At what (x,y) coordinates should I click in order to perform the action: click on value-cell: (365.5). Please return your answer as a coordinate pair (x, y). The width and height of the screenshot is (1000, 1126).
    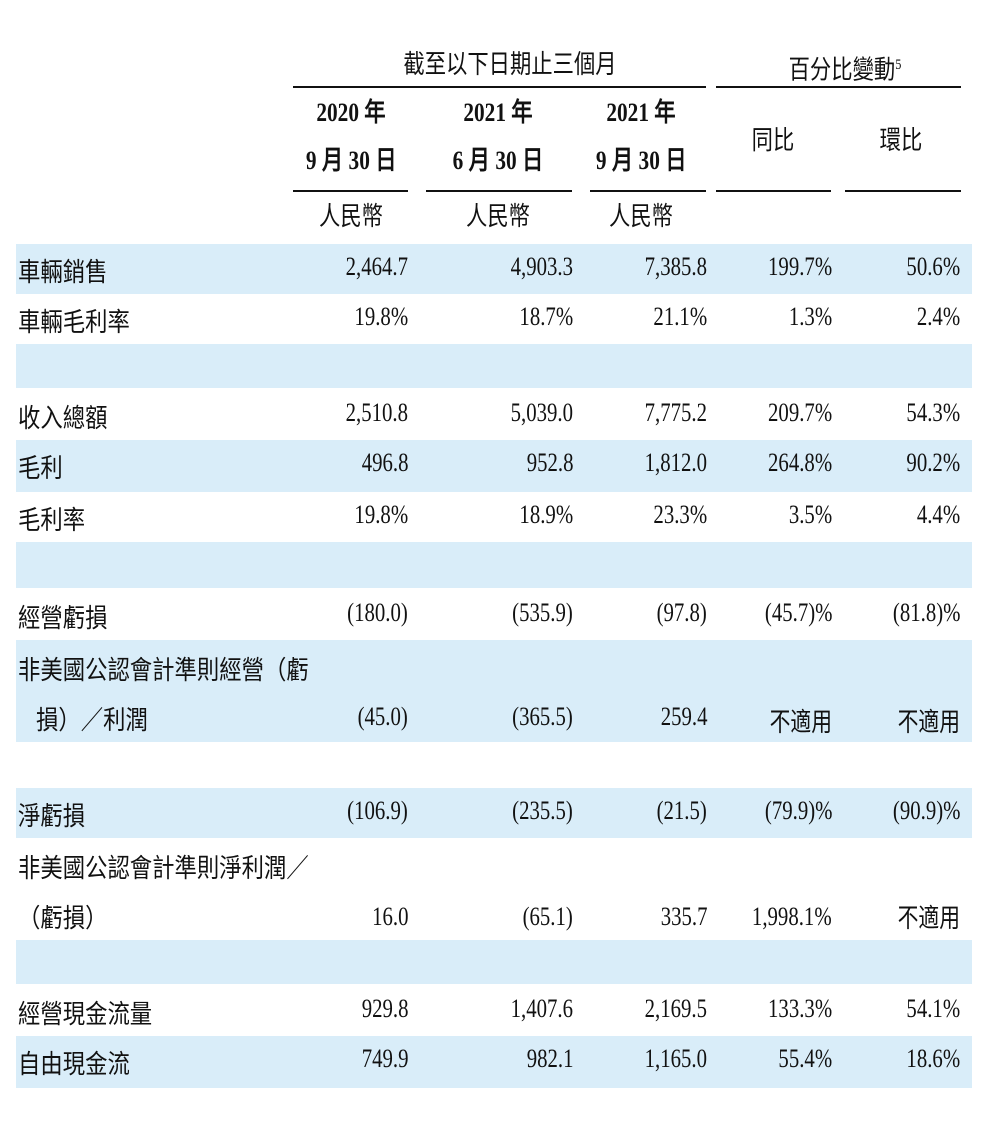
    Looking at the image, I should click on (542, 716).